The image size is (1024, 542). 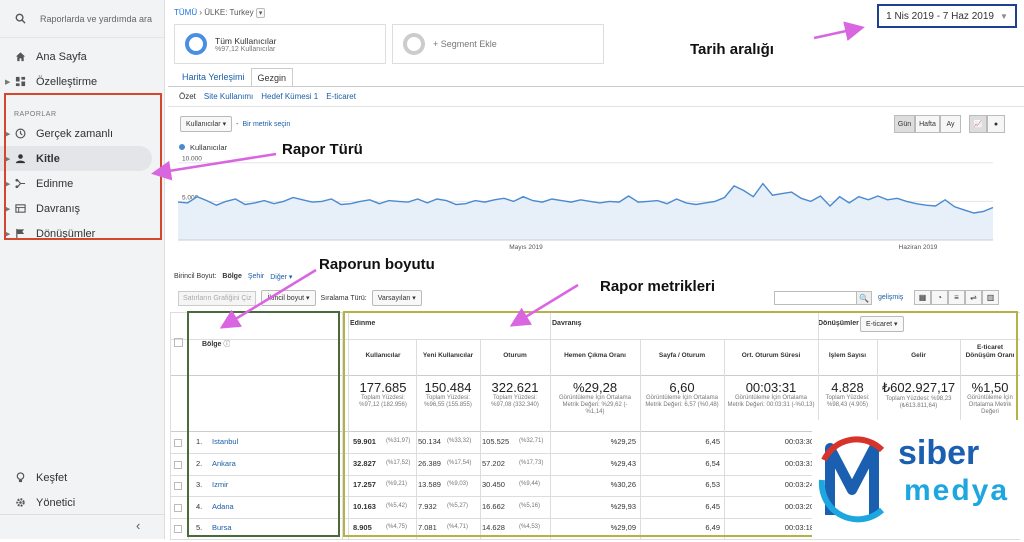 What do you see at coordinates (838, 323) in the screenshot?
I see `group-conversions: Dönüşümler` at bounding box center [838, 323].